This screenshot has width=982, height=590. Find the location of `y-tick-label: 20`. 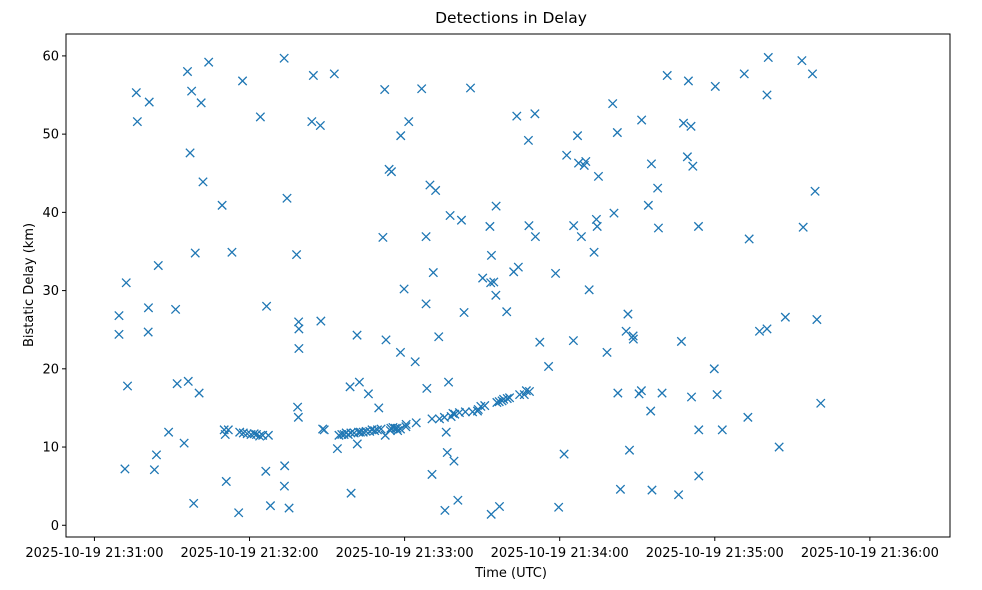

y-tick-label: 20 is located at coordinates (50, 369).